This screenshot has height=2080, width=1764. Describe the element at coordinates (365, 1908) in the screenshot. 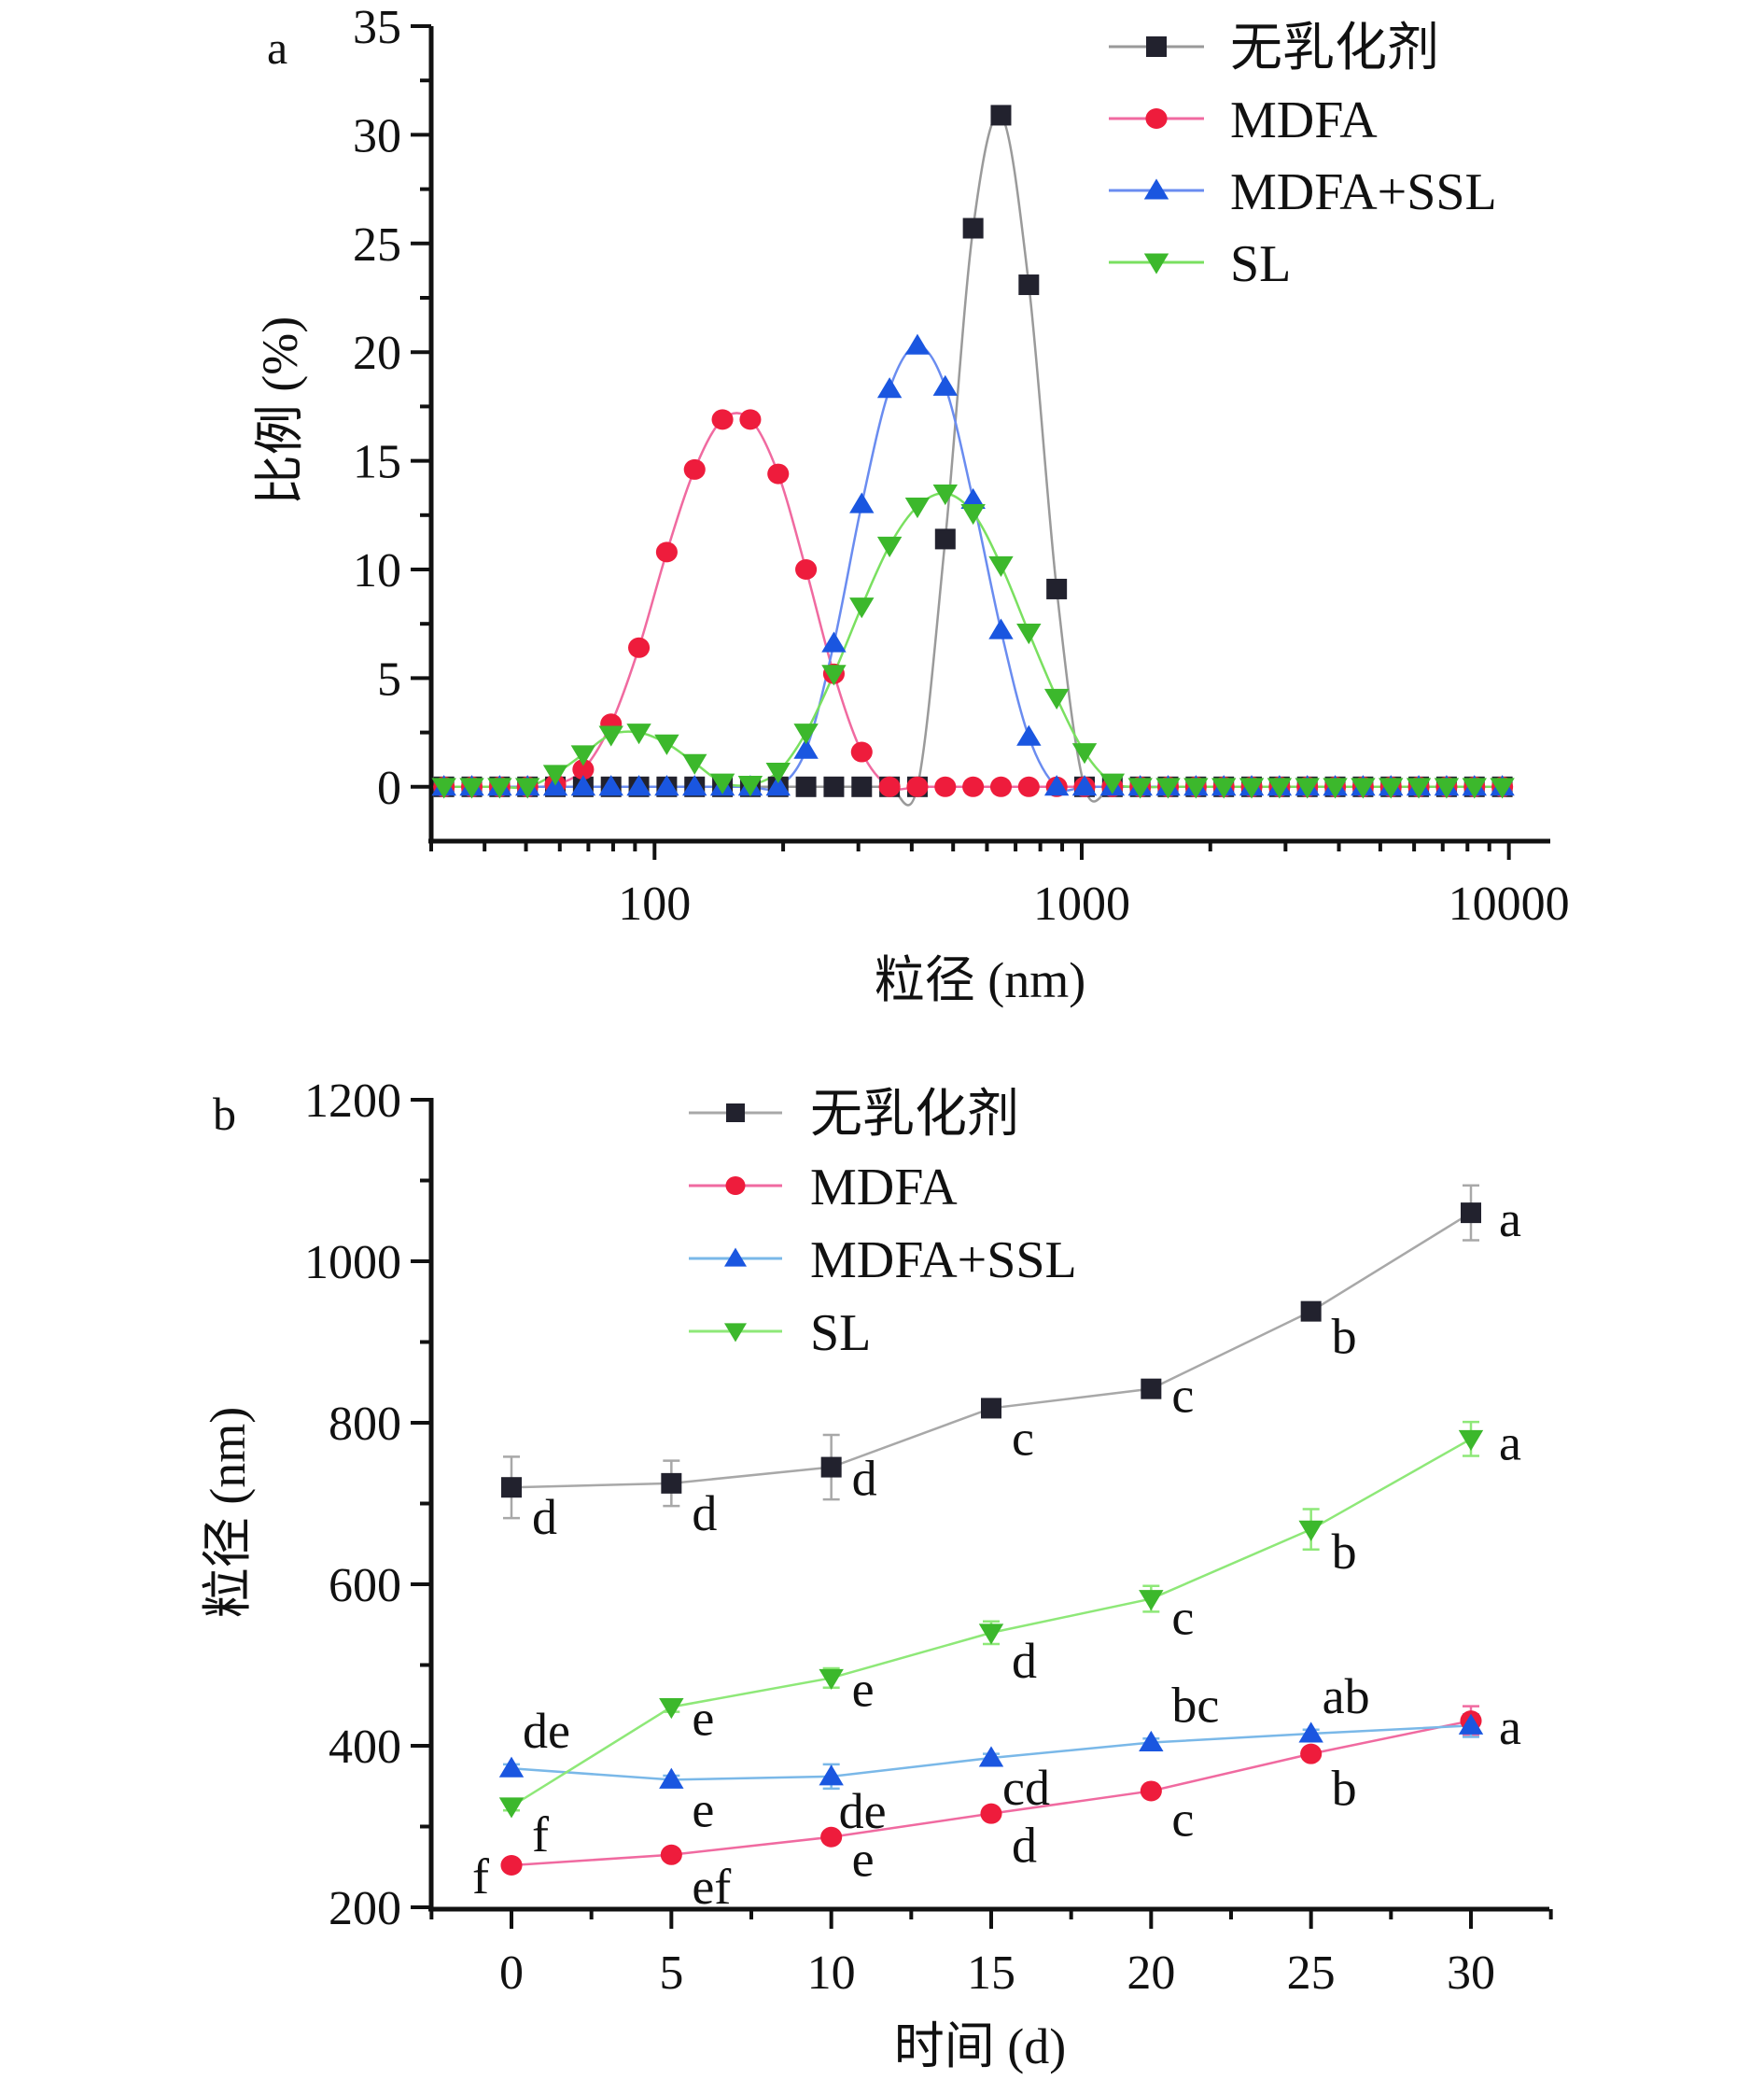

I see `y-tick-label-b: 200` at that location.